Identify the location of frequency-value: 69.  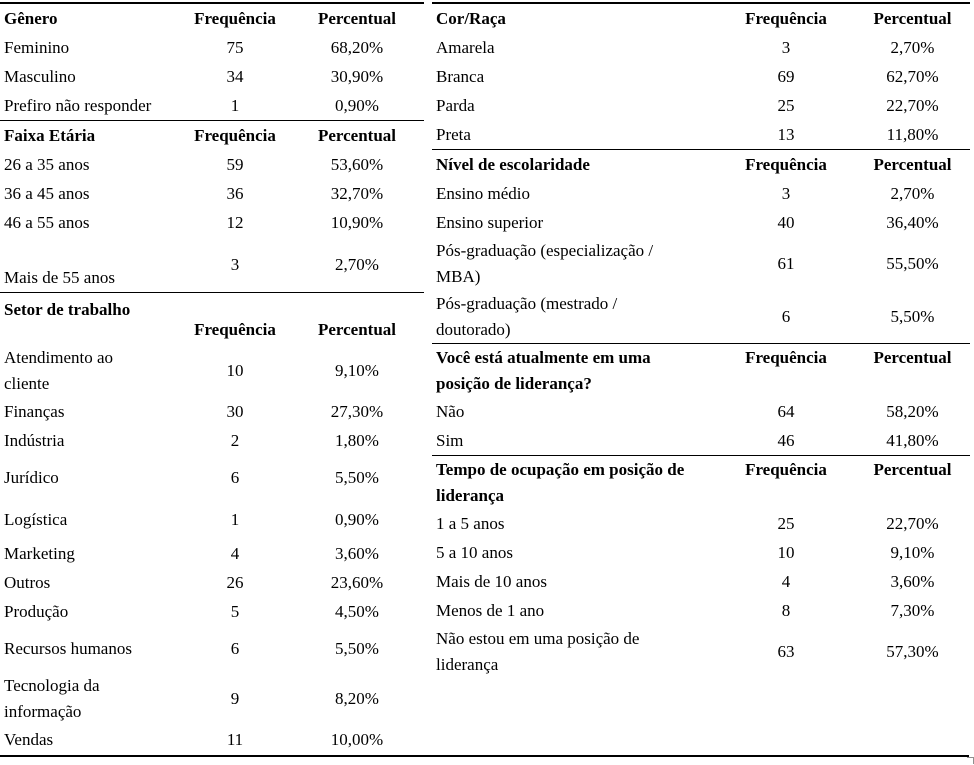
(786, 76).